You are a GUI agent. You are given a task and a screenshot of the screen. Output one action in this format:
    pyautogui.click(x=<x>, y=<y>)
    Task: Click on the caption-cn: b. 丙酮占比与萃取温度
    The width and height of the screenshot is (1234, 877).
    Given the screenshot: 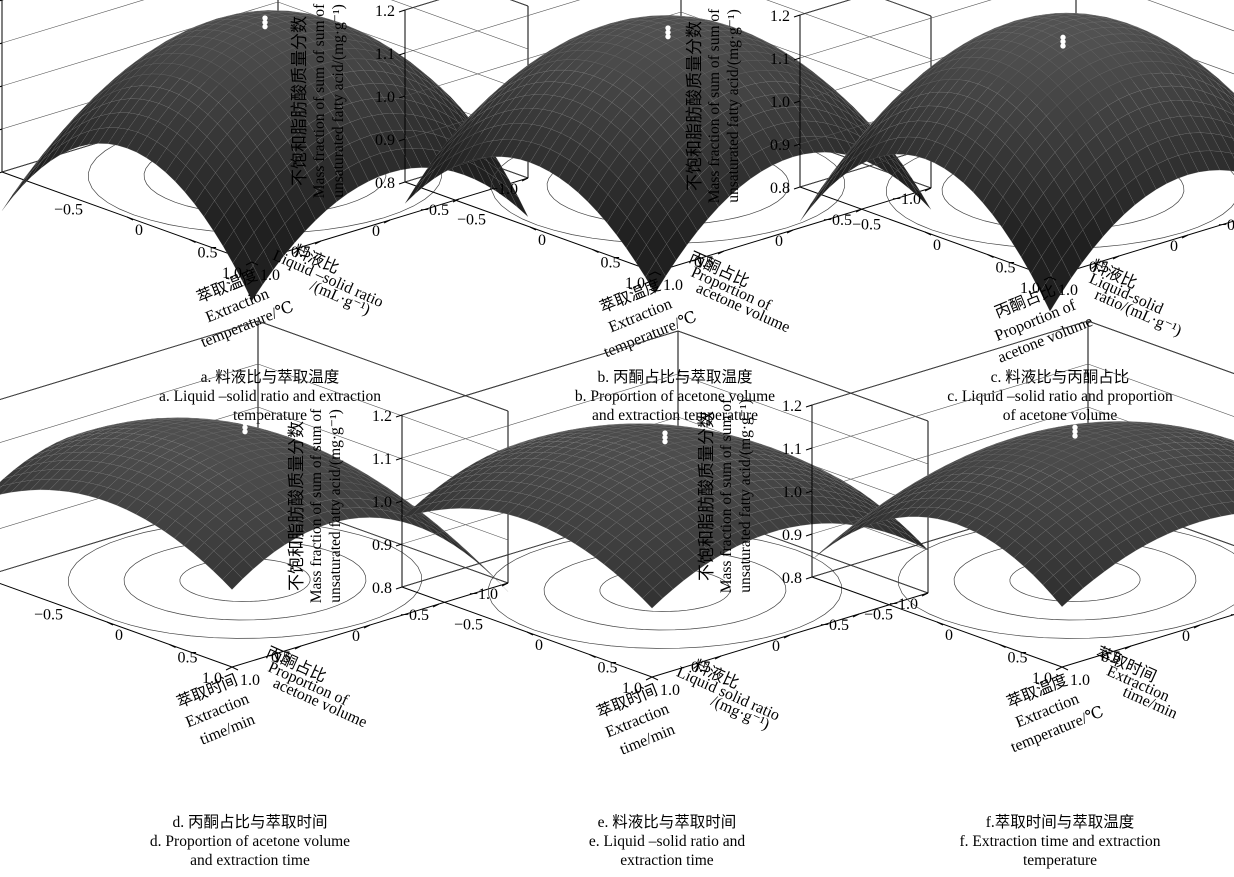 What is the action you would take?
    pyautogui.click(x=675, y=377)
    